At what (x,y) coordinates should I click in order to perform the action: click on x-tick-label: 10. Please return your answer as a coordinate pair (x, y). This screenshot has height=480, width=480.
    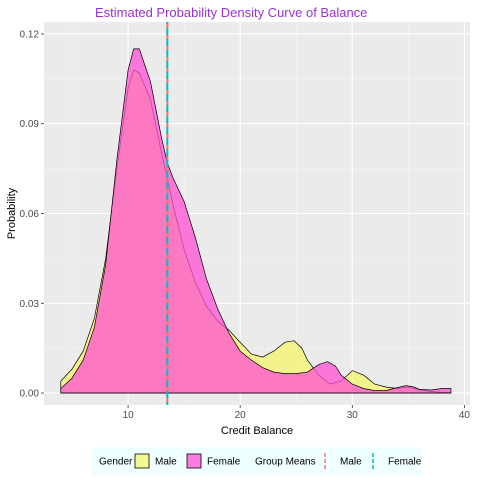
    Looking at the image, I should click on (129, 415).